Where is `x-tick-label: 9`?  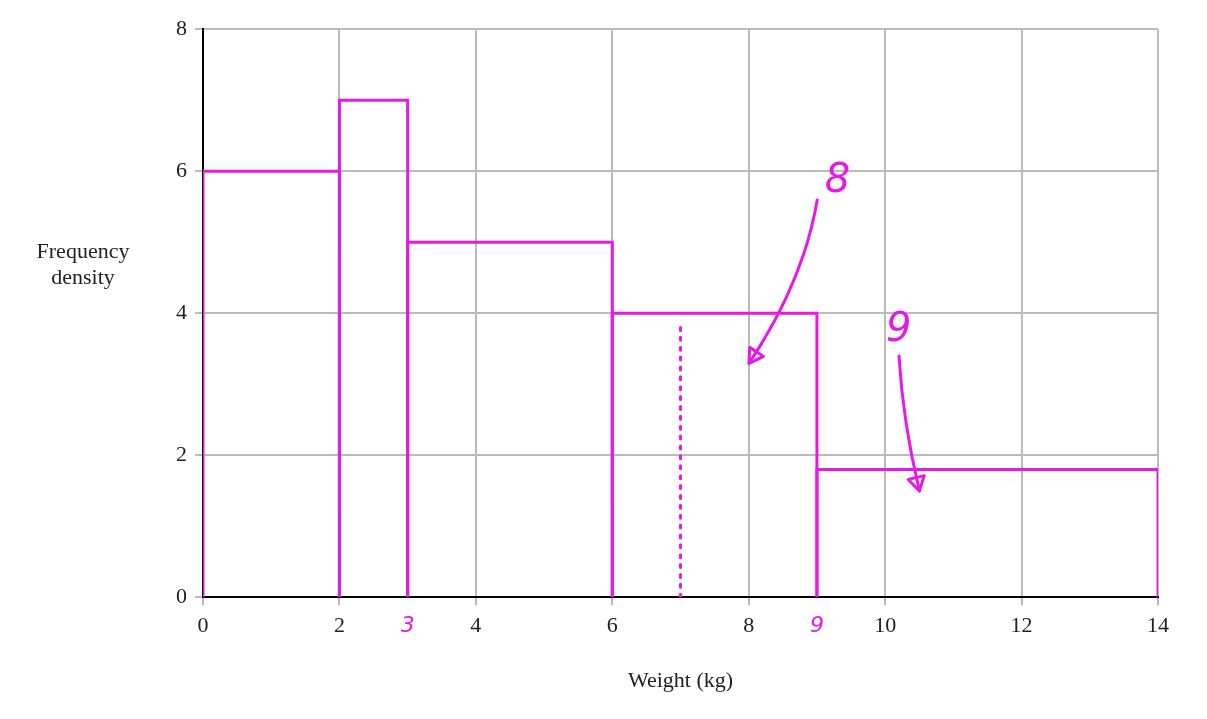
x-tick-label: 9 is located at coordinates (816, 625).